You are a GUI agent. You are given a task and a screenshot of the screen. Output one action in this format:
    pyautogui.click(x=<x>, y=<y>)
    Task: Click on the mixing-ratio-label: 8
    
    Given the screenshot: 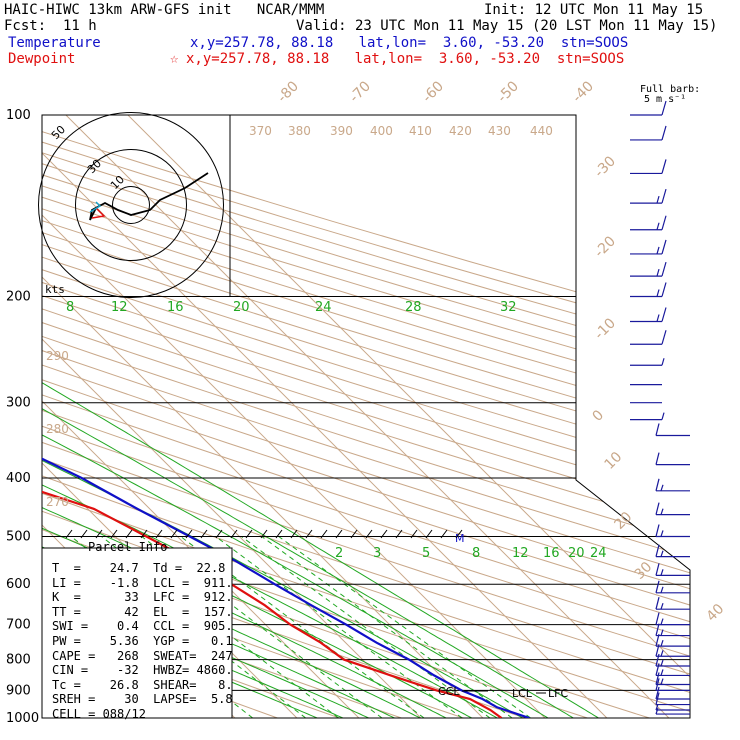 What is the action you would take?
    pyautogui.click(x=476, y=553)
    